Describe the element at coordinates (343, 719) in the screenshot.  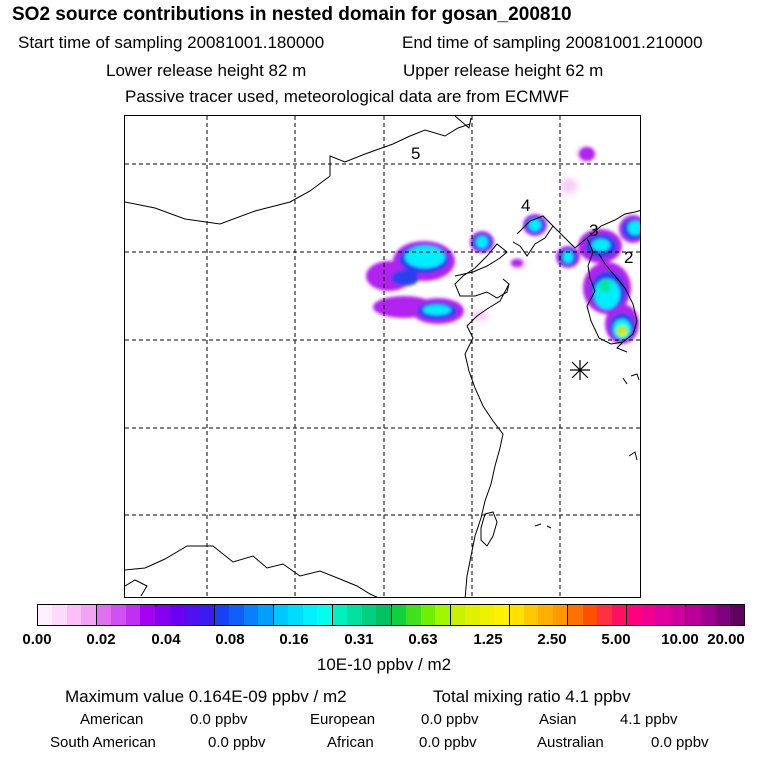
I see `region-name: European` at that location.